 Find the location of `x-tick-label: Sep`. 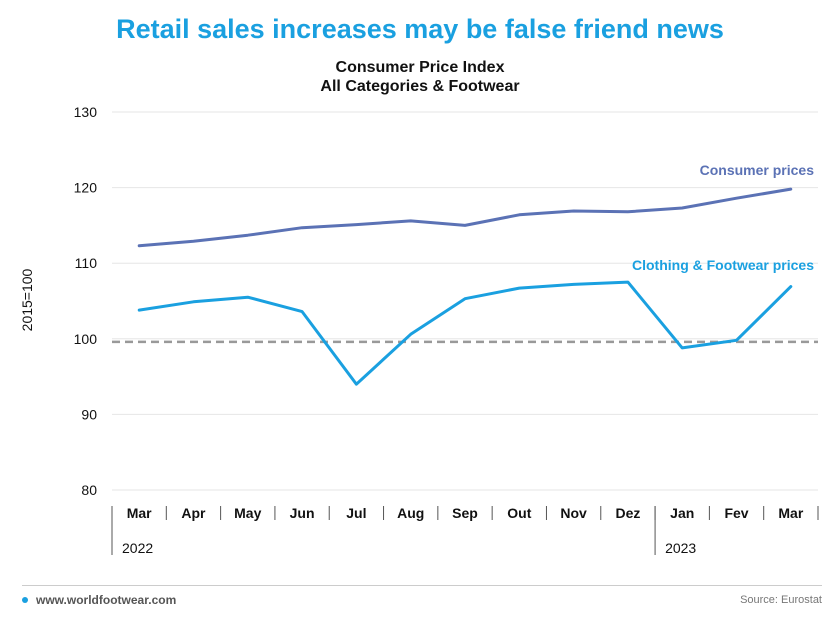

x-tick-label: Sep is located at coordinates (465, 513).